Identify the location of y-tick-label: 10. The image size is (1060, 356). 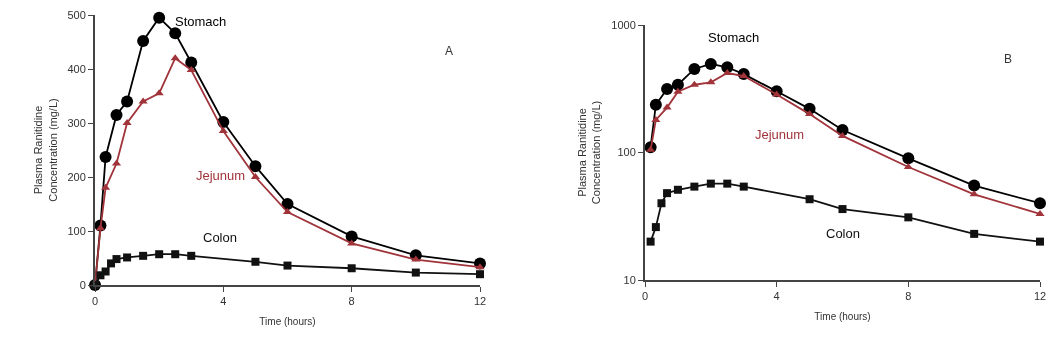
(629, 279).